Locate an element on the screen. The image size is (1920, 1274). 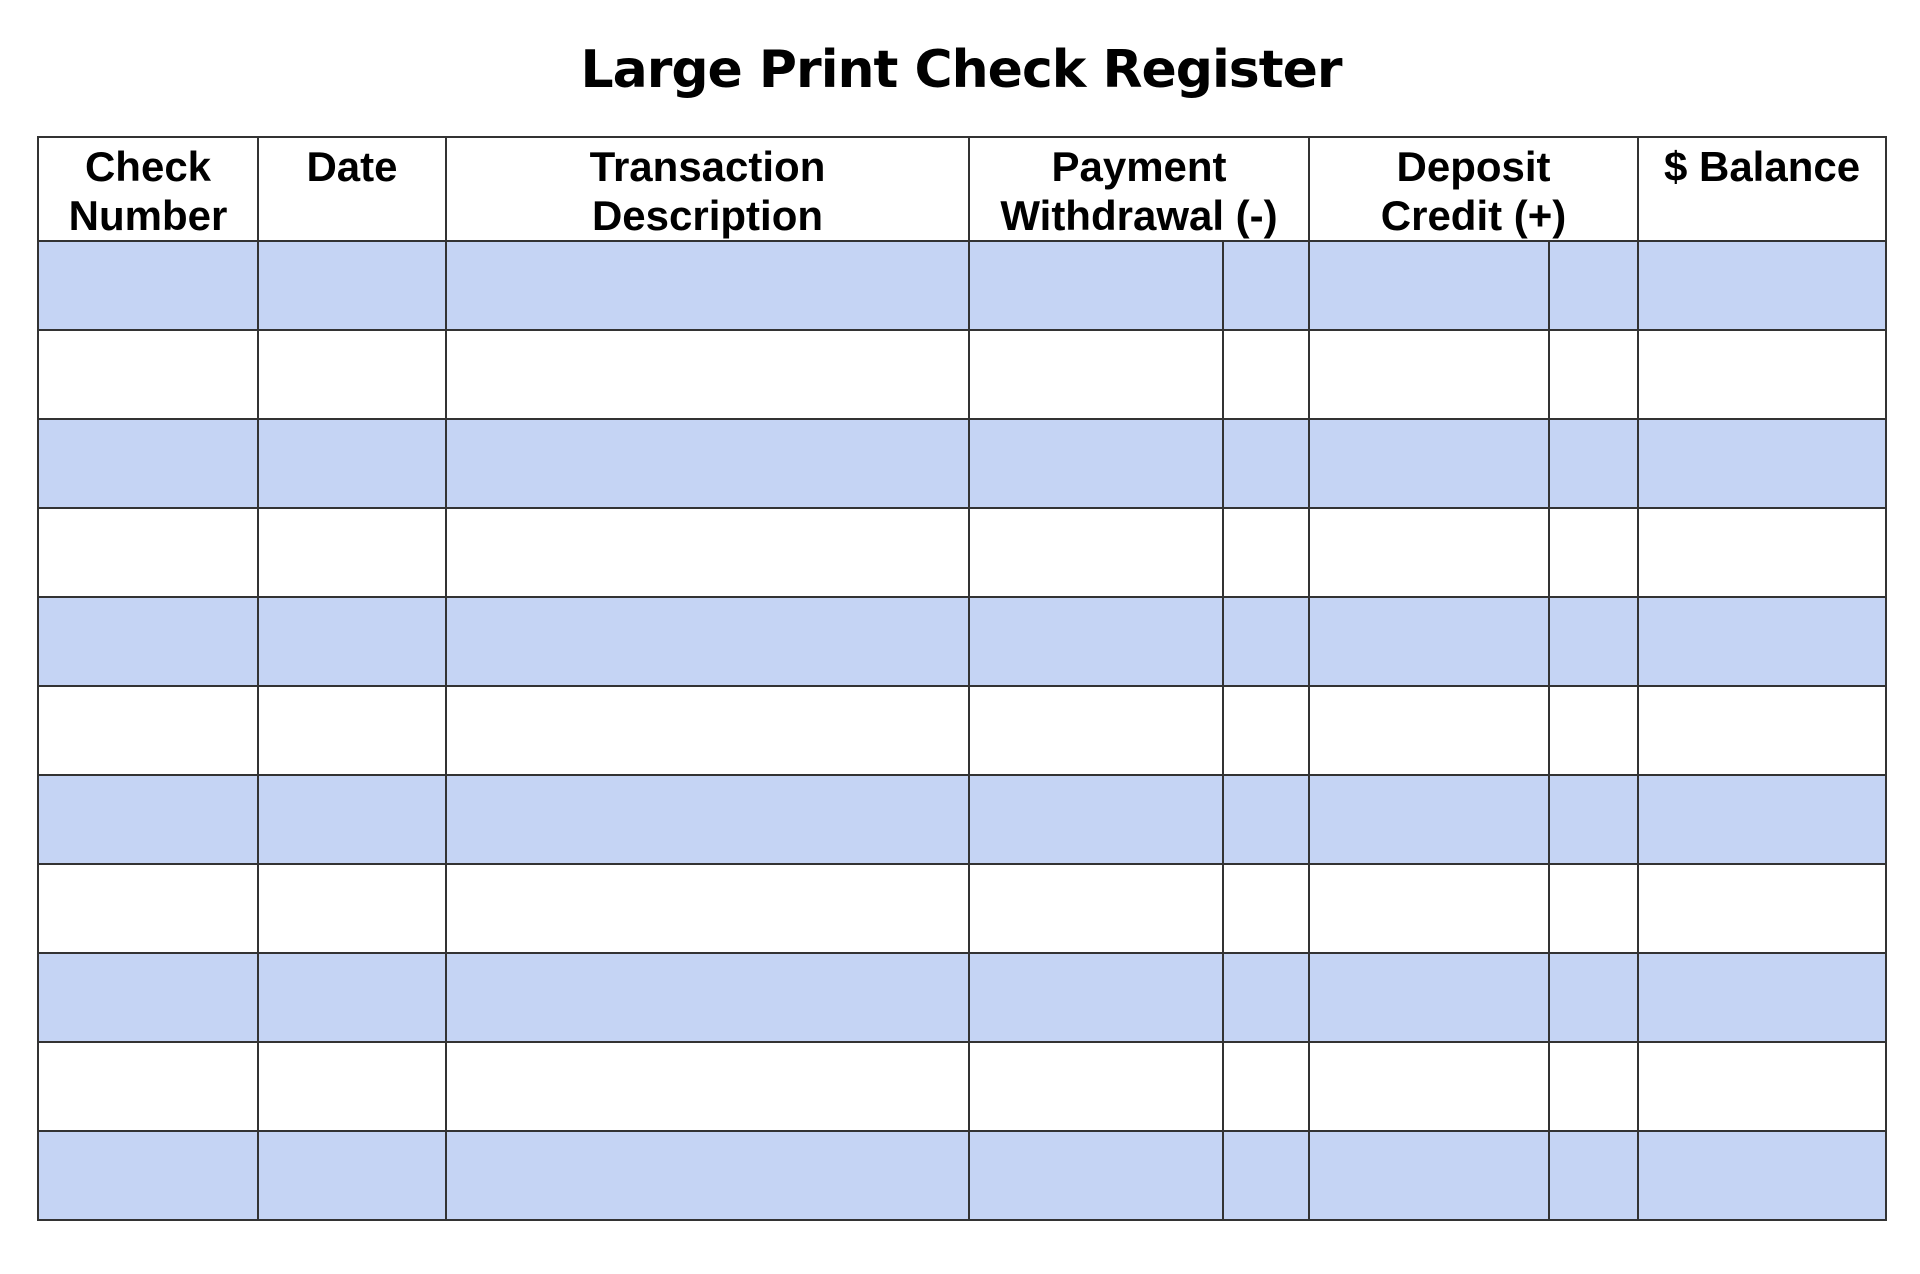
register-cell-r7-c4 is located at coordinates (1096, 819).